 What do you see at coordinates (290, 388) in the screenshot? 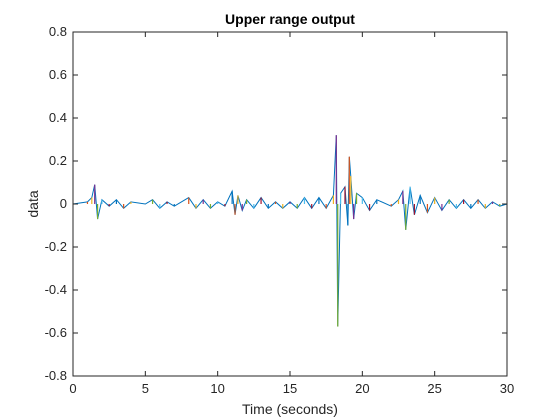
I see `x-tick-label: 15` at bounding box center [290, 388].